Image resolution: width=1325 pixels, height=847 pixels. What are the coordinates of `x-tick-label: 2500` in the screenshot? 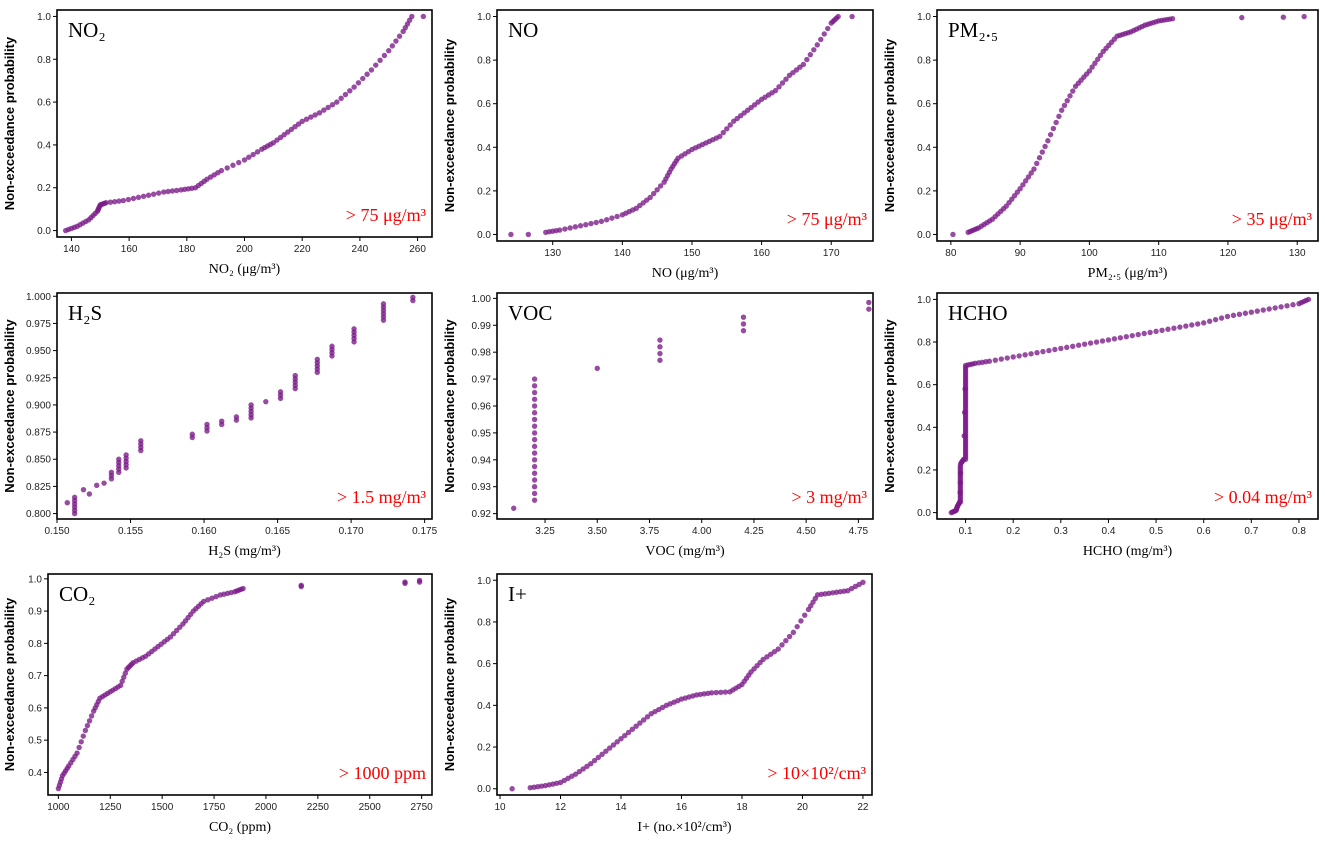 It's located at (370, 807).